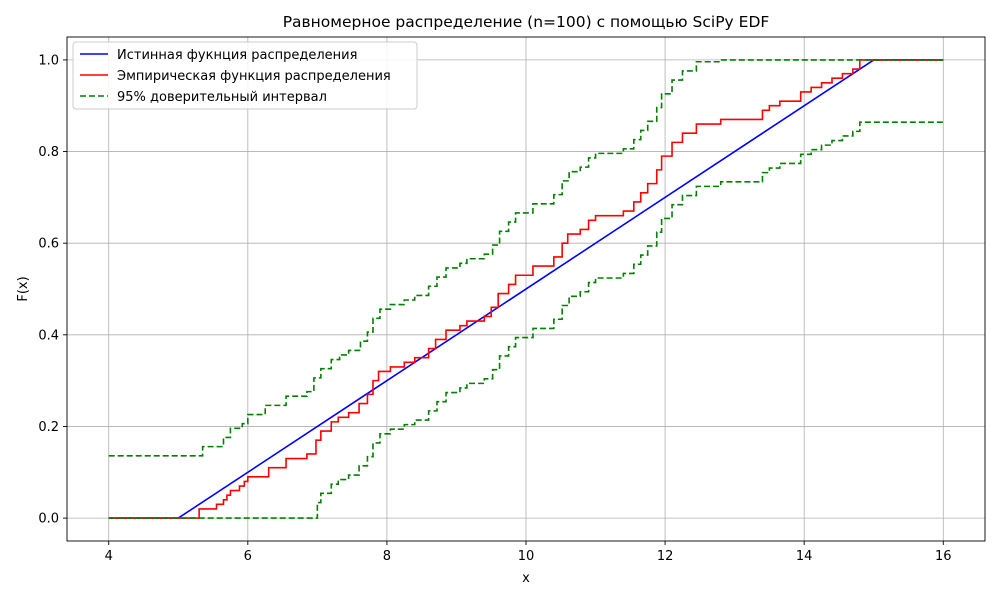  What do you see at coordinates (526, 578) in the screenshot?
I see `x-axis-label: x` at bounding box center [526, 578].